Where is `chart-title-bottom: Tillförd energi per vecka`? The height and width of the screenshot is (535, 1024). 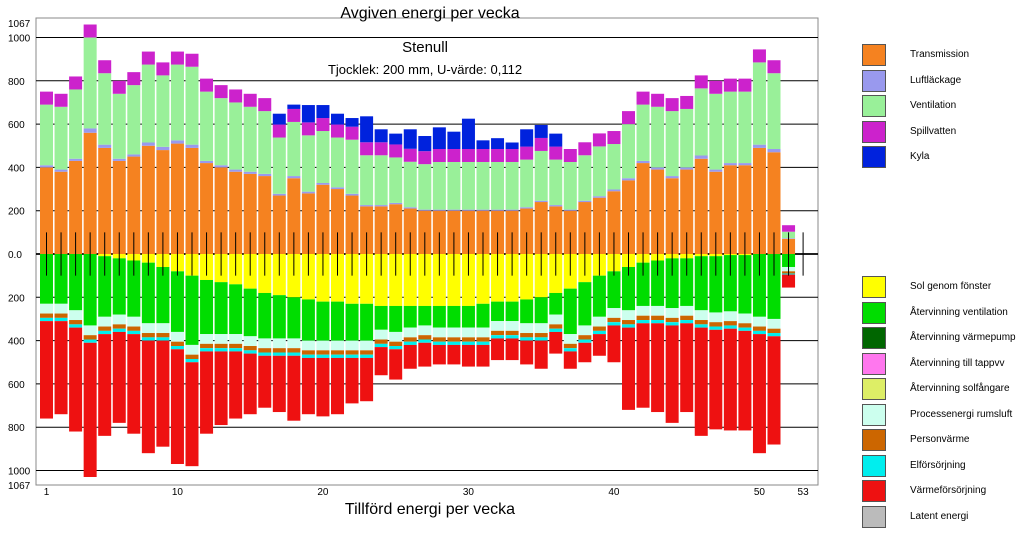
chart-title-bottom: Tillförd energi per vecka is located at coordinates (430, 509).